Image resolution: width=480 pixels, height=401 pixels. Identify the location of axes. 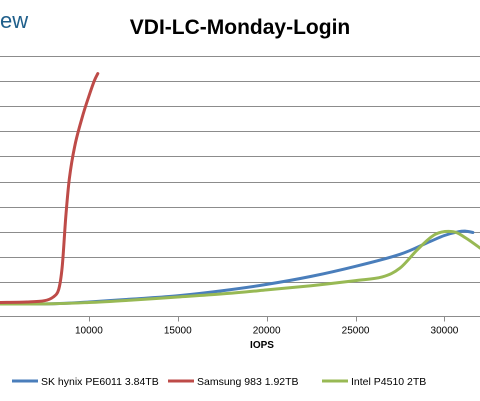
(240, 319).